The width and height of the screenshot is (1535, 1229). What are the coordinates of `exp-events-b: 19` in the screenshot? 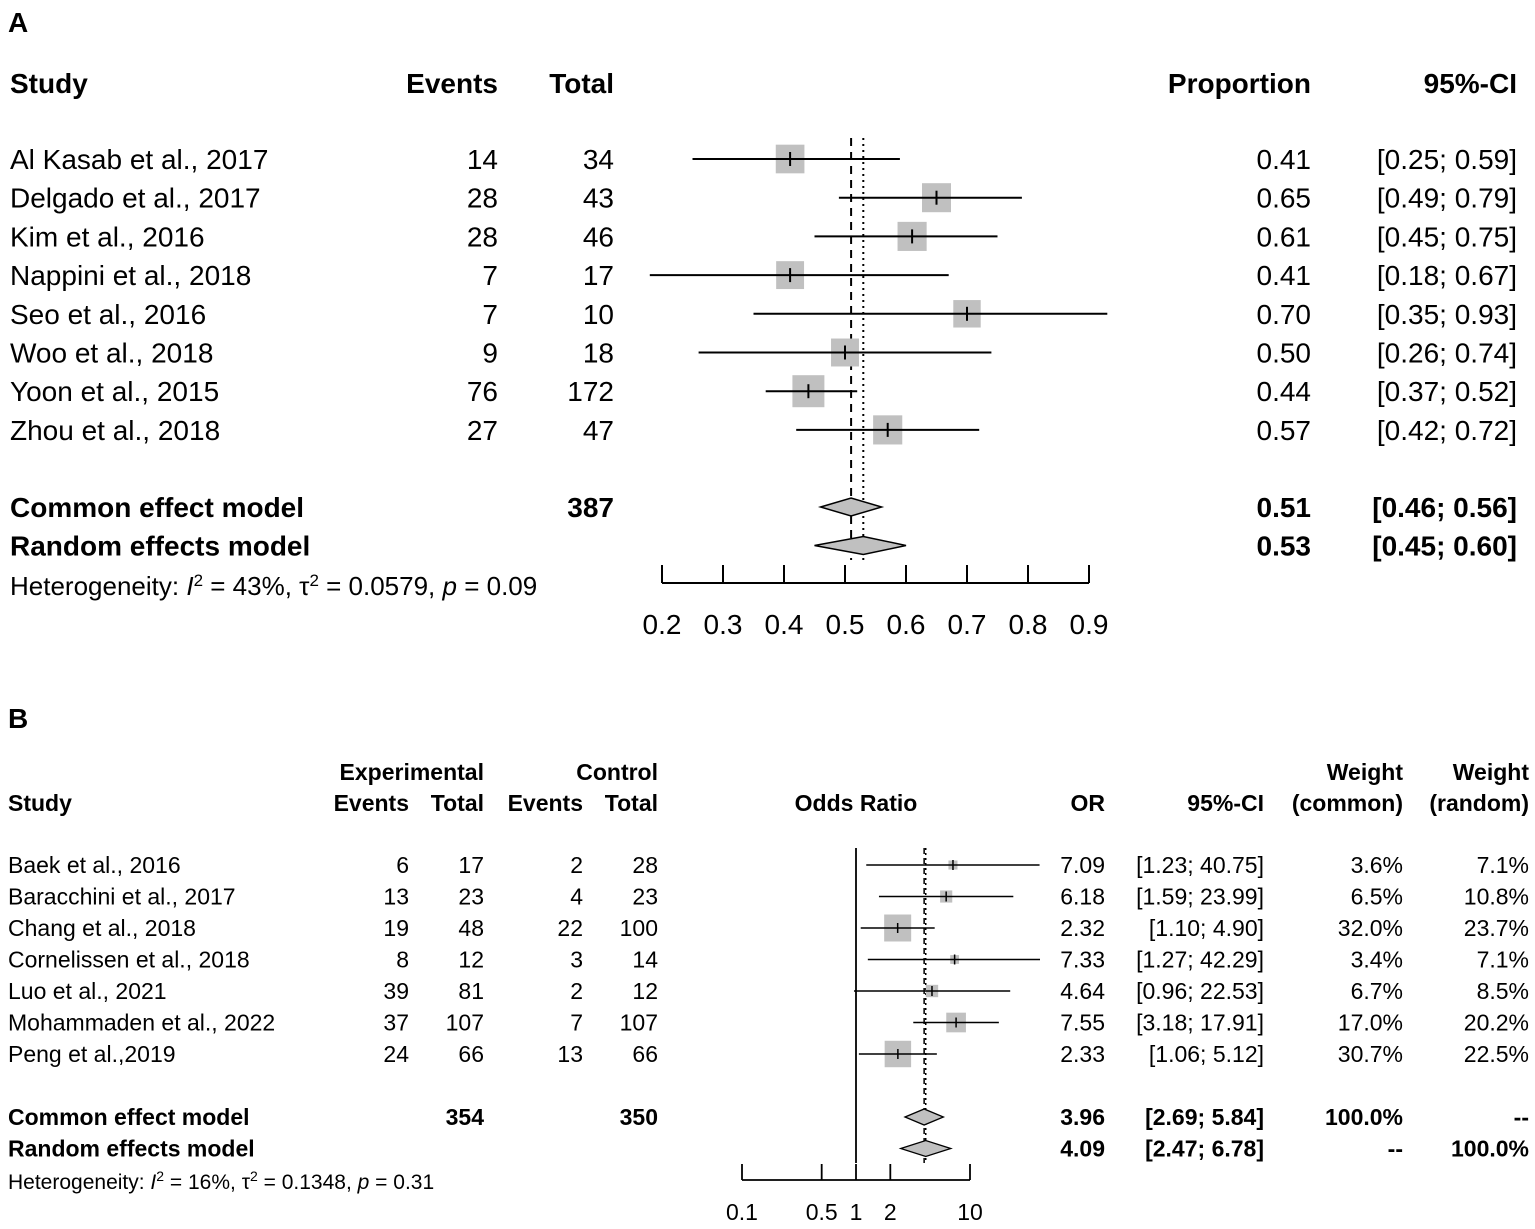 It's located at (396, 928).